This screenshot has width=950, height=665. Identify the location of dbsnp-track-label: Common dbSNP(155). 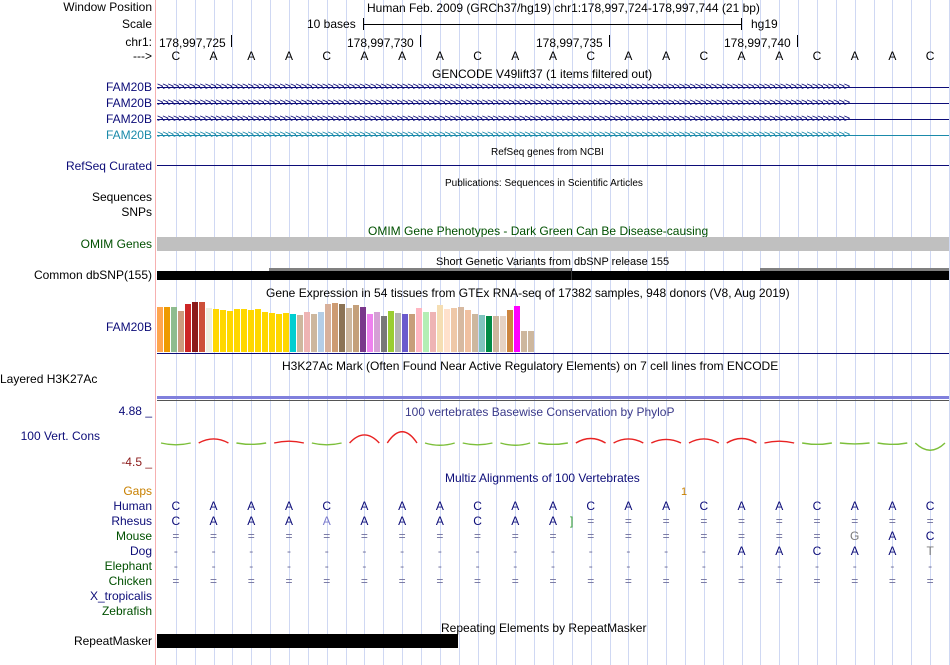
(92, 275).